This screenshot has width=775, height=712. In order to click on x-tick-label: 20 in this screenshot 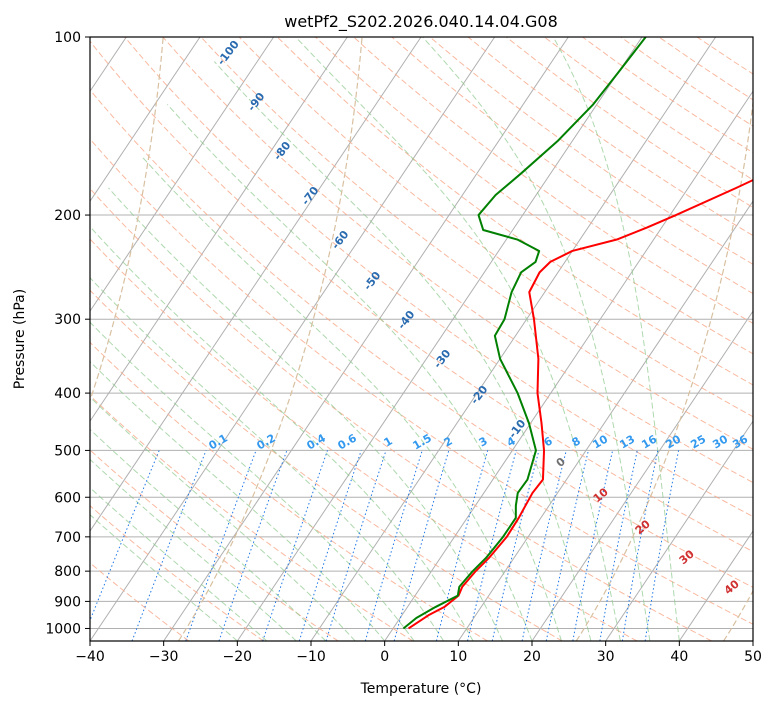, I will do `click(532, 657)`.